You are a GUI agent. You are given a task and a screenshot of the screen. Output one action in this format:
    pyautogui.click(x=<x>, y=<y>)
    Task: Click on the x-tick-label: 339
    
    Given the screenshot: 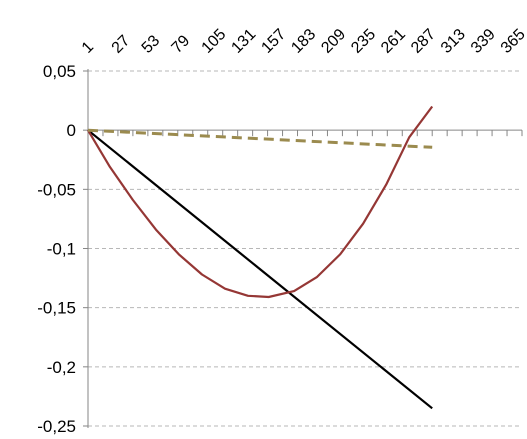 What is the action you would take?
    pyautogui.click(x=483, y=41)
    